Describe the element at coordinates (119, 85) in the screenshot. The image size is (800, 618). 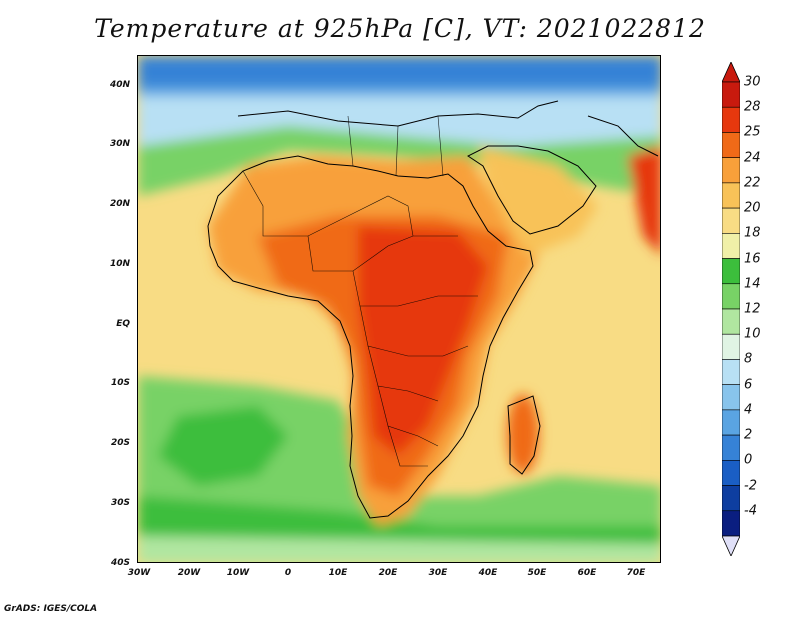
I see `y-tick-label: 40N` at that location.